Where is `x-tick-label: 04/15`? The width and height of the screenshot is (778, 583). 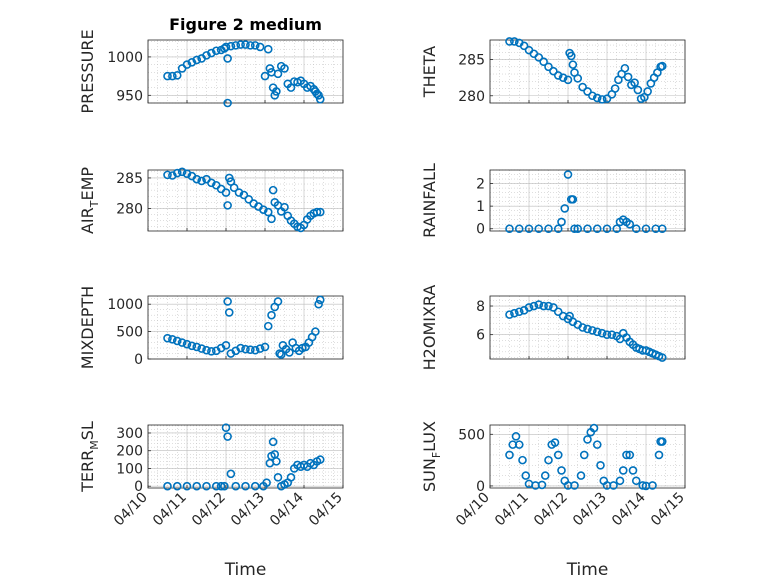 x-tick-label: 04/15 is located at coordinates (668, 510).